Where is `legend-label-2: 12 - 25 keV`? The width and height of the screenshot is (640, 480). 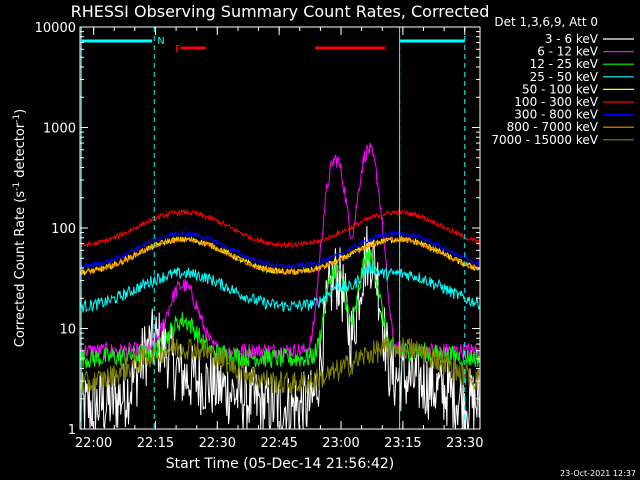
legend-label-2: 12 - 25 keV is located at coordinates (564, 64).